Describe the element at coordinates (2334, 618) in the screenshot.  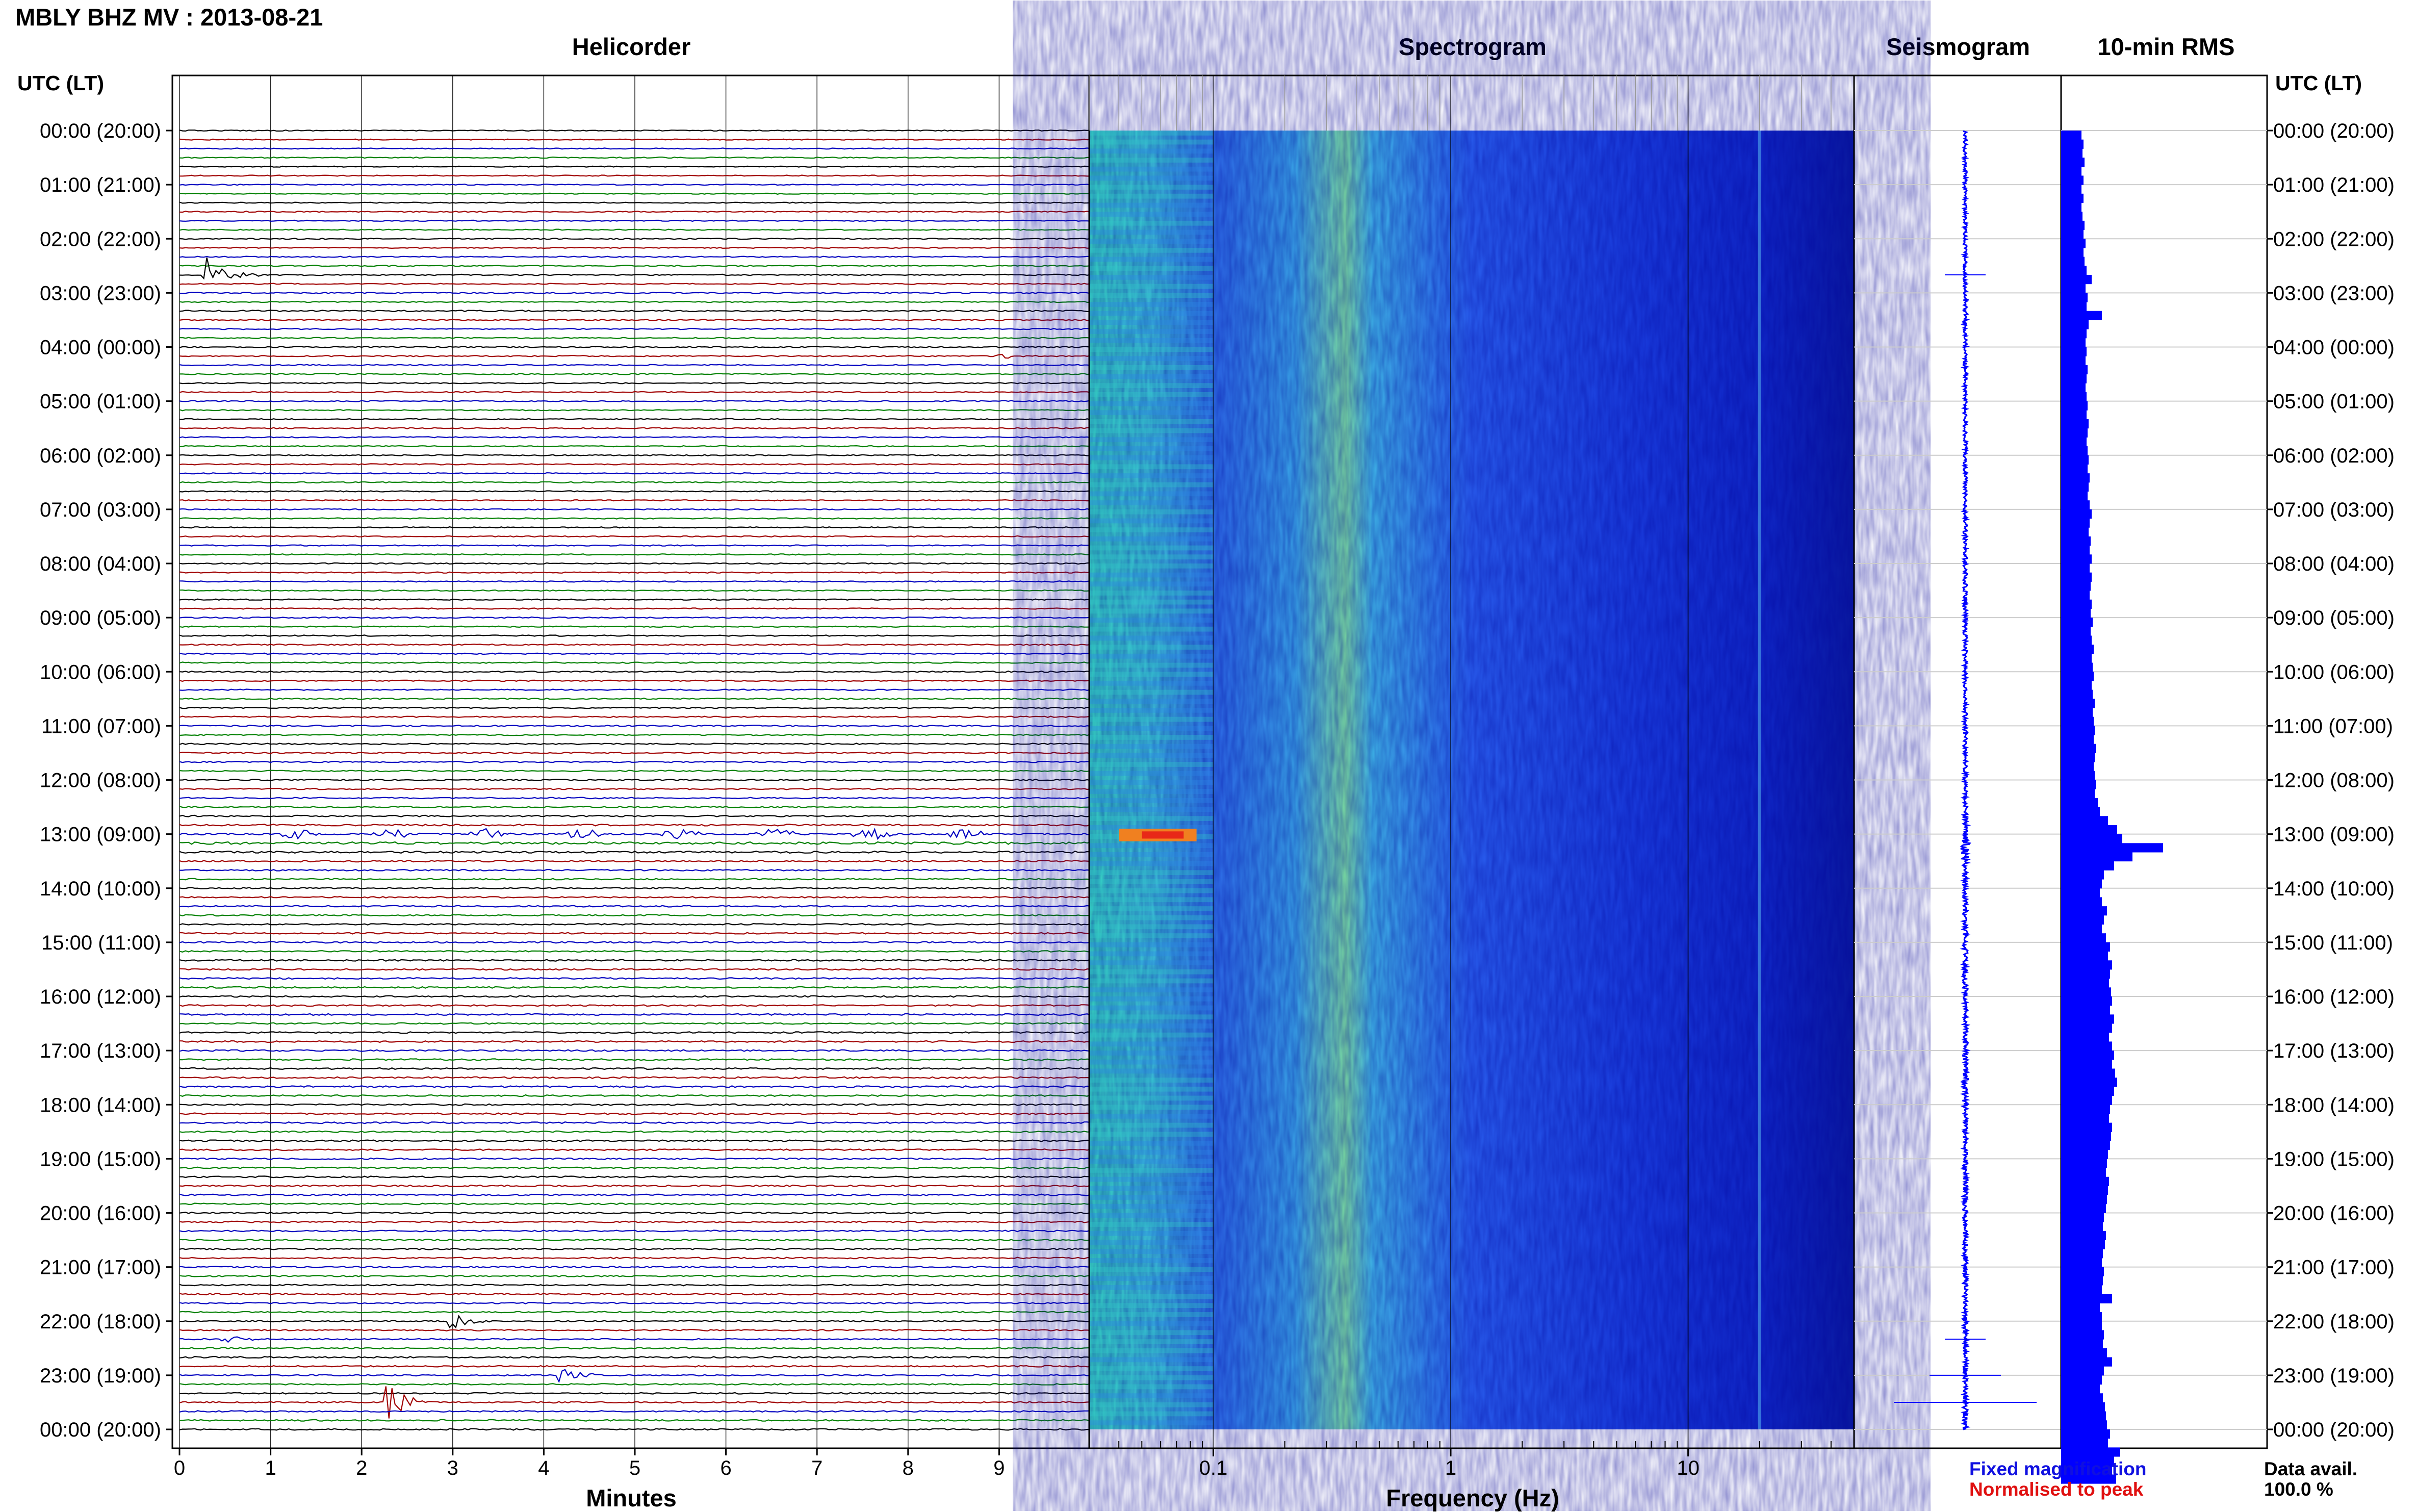
I see `time-label-right: 09:00 (05:00)` at that location.